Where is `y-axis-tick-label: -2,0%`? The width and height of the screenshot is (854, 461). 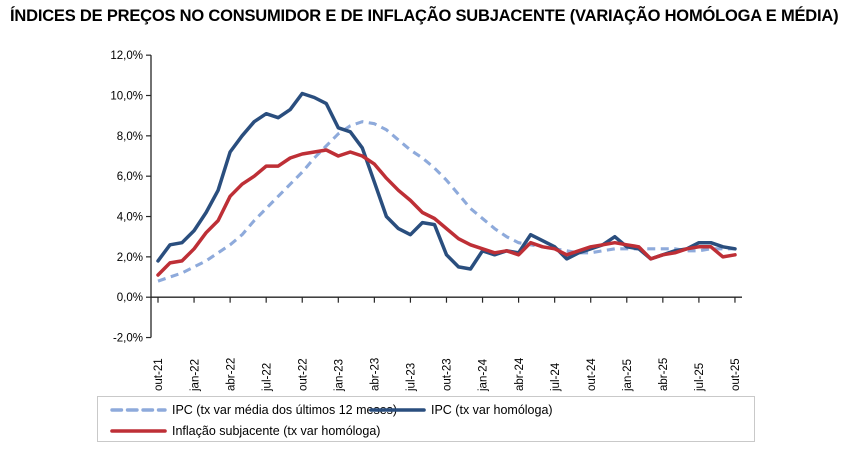
y-axis-tick-label: -2,0% is located at coordinates (128, 339).